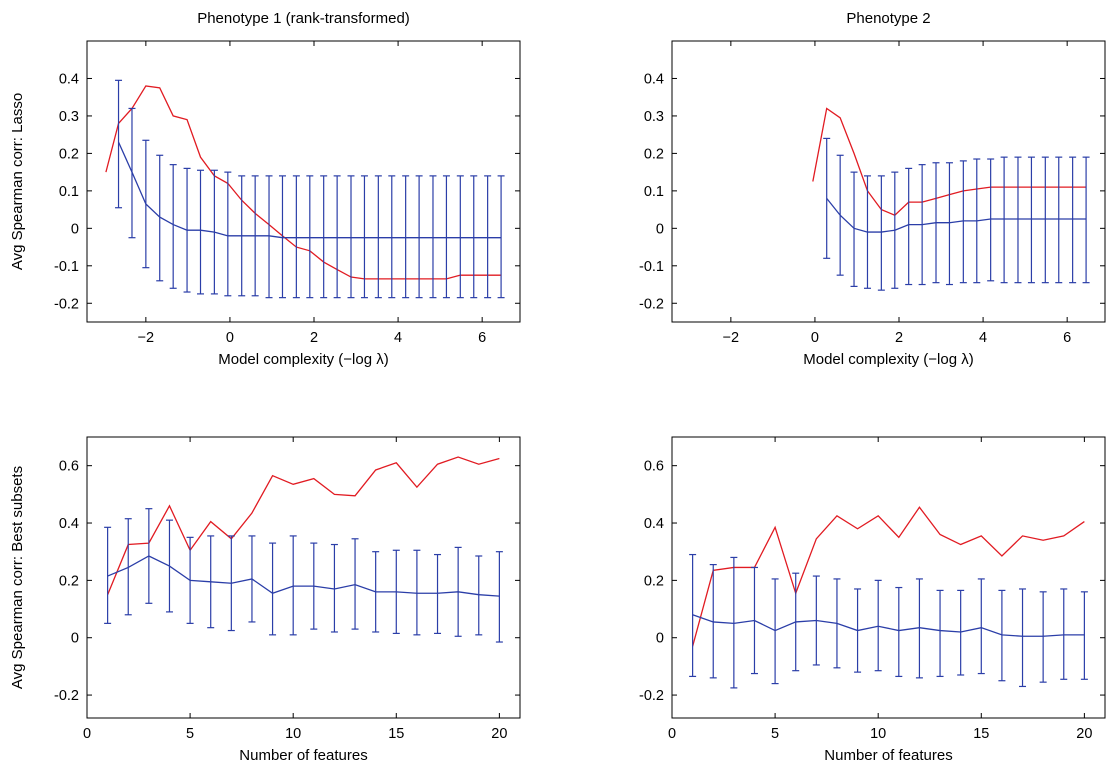  What do you see at coordinates (69, 117) in the screenshot?
I see `y-tick-label: 0.3` at bounding box center [69, 117].